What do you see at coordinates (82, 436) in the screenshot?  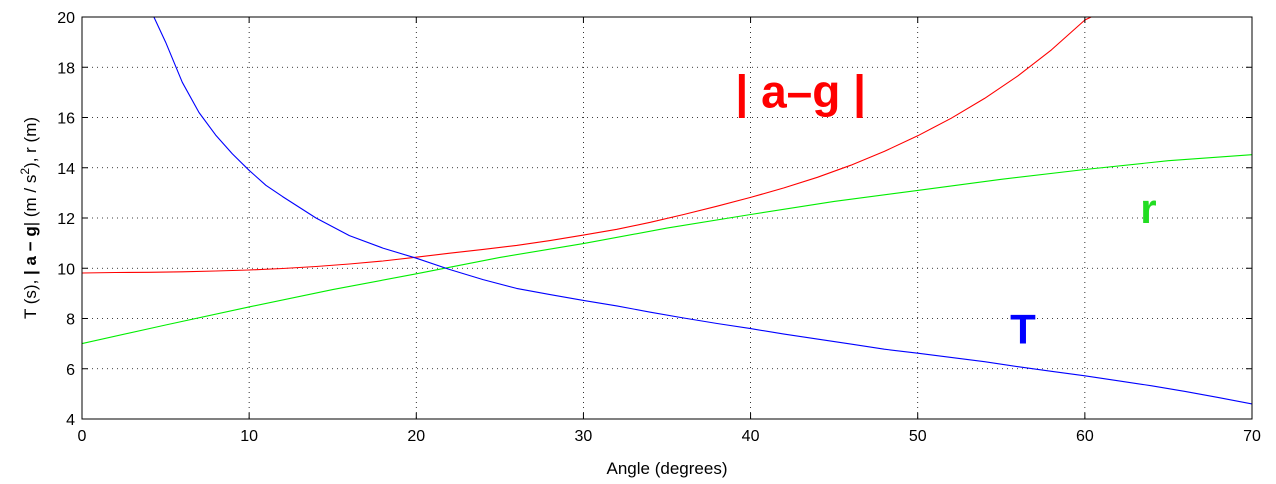 I see `x-tick-label: 0` at bounding box center [82, 436].